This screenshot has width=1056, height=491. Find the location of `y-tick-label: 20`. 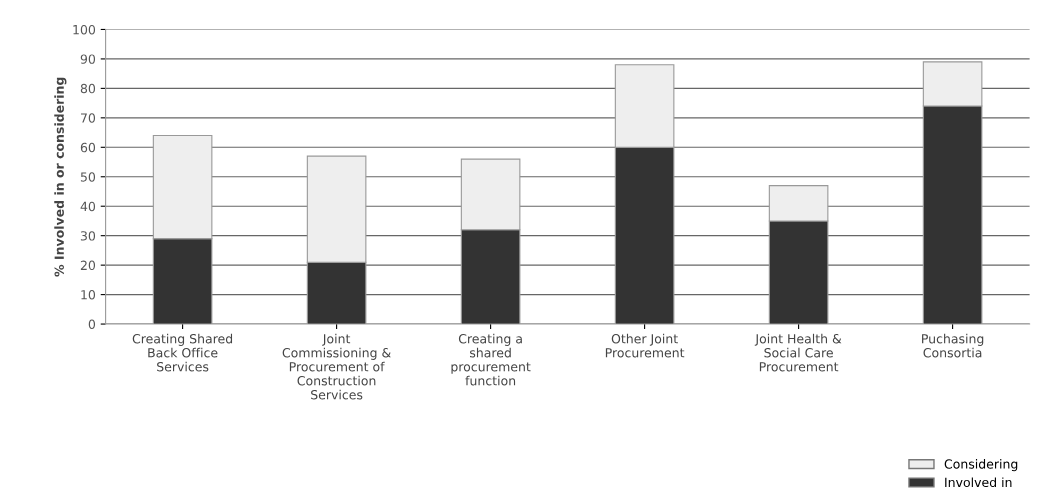

y-tick-label: 20 is located at coordinates (88, 265).